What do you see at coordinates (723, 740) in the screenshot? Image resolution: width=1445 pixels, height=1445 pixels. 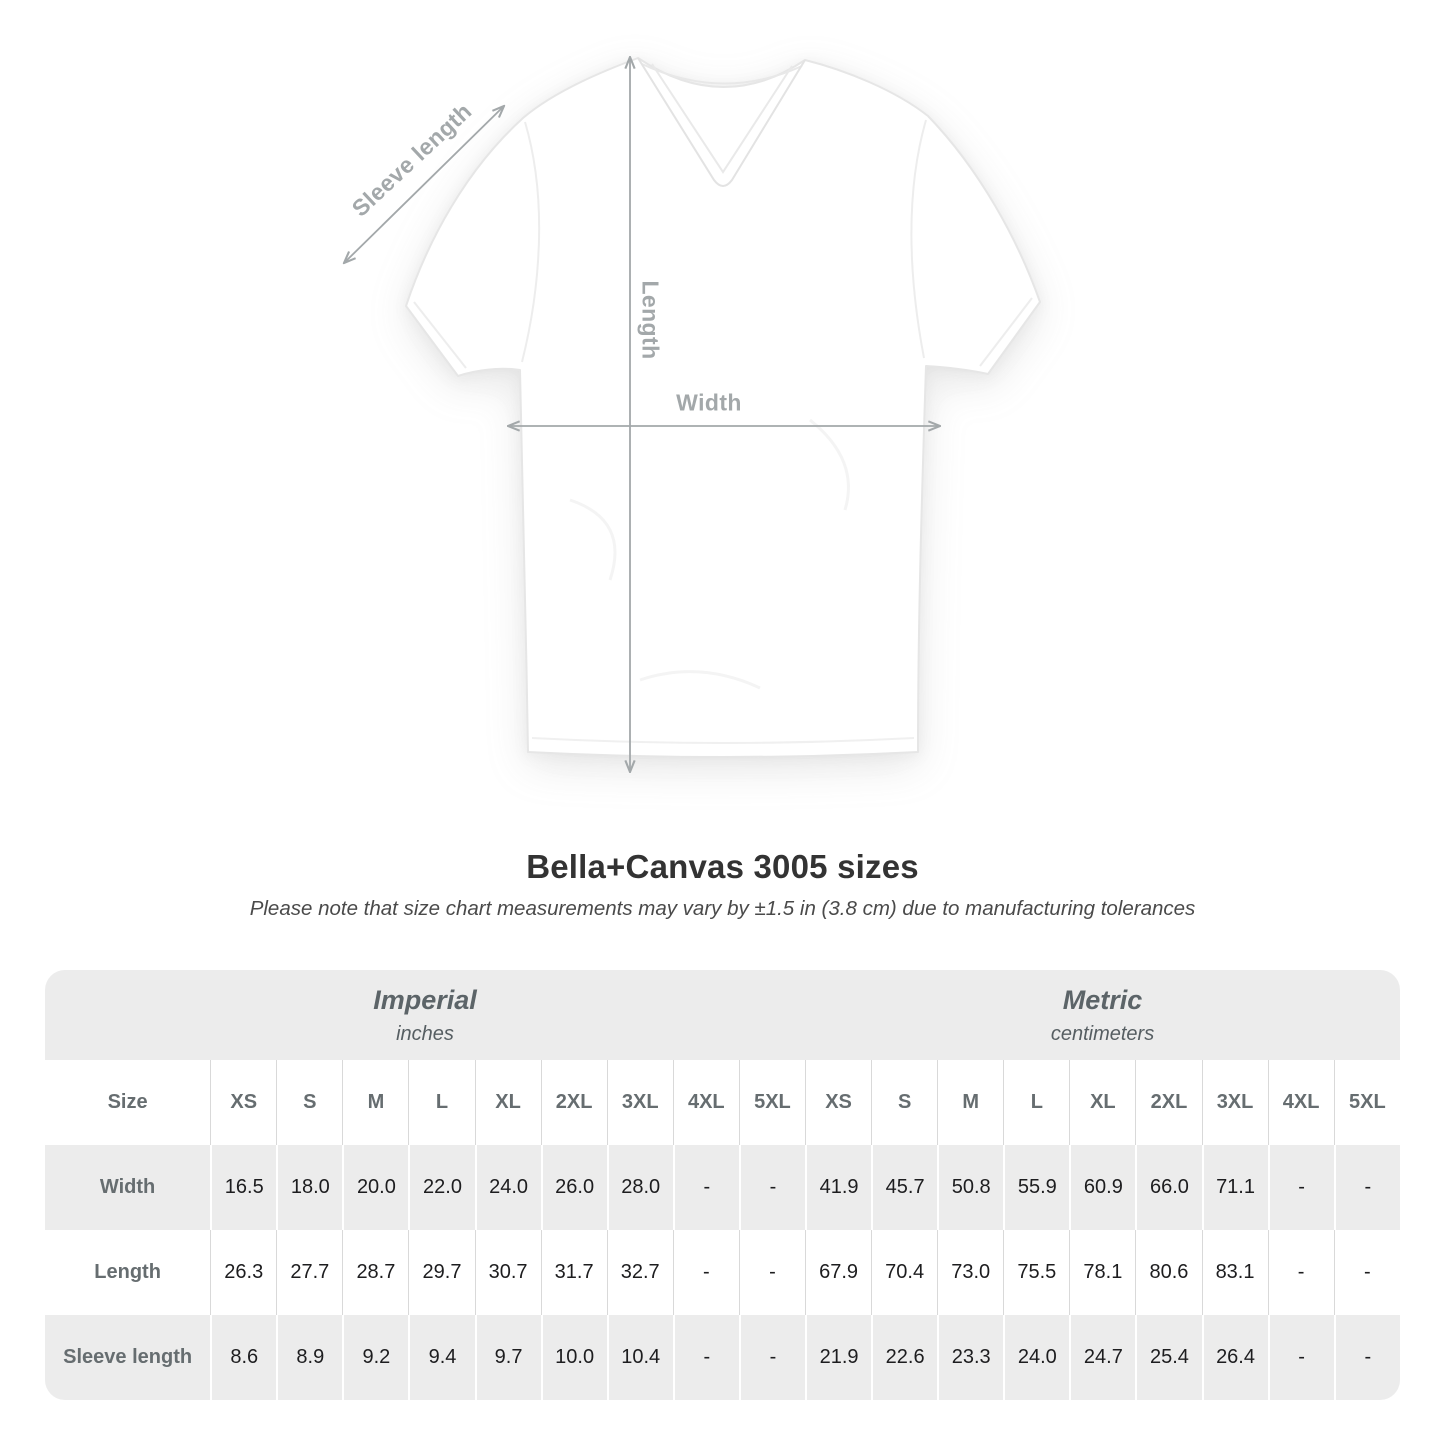 I see `hem-seam` at bounding box center [723, 740].